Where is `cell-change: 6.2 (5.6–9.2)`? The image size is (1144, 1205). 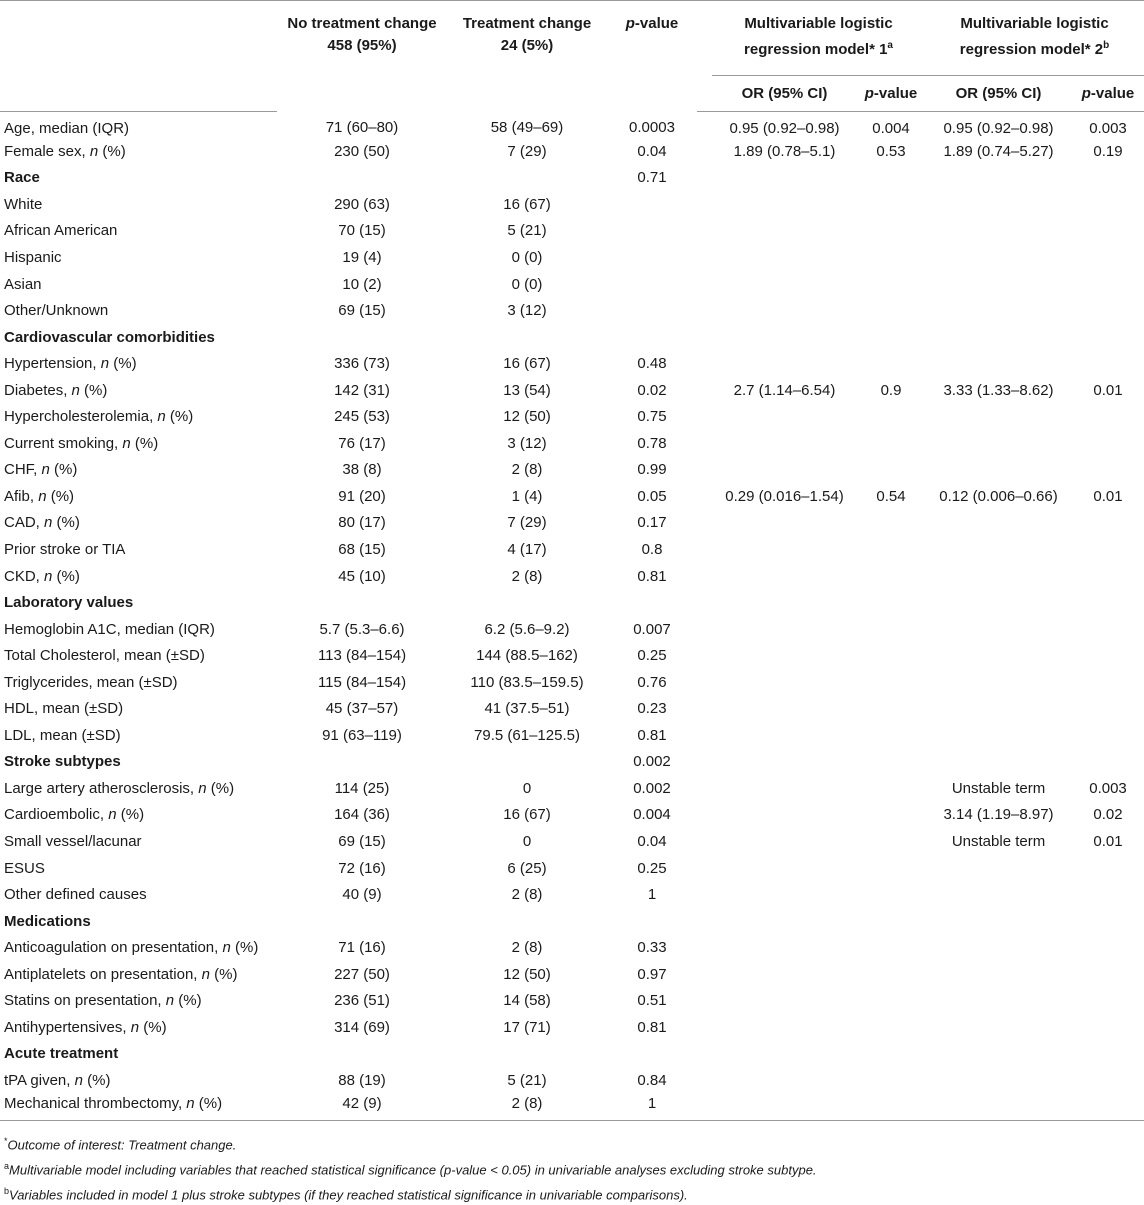 cell-change: 6.2 (5.6–9.2) is located at coordinates (527, 629).